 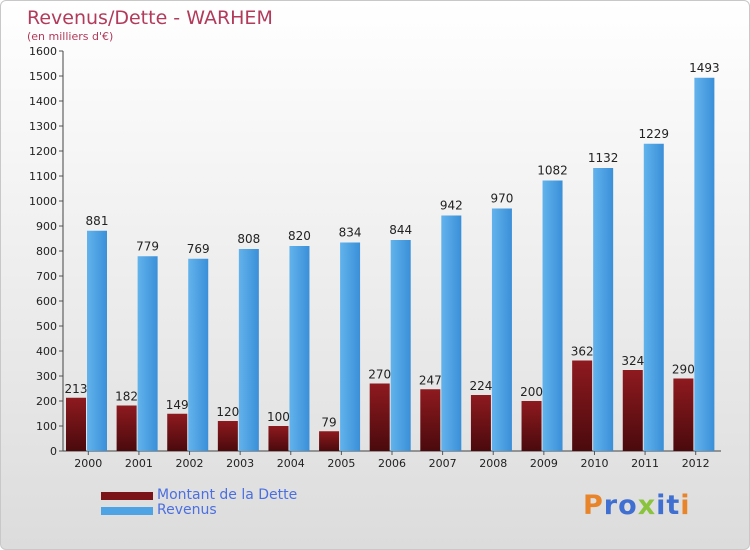 What do you see at coordinates (582, 352) in the screenshot?
I see `data-label-debt: 362` at bounding box center [582, 352].